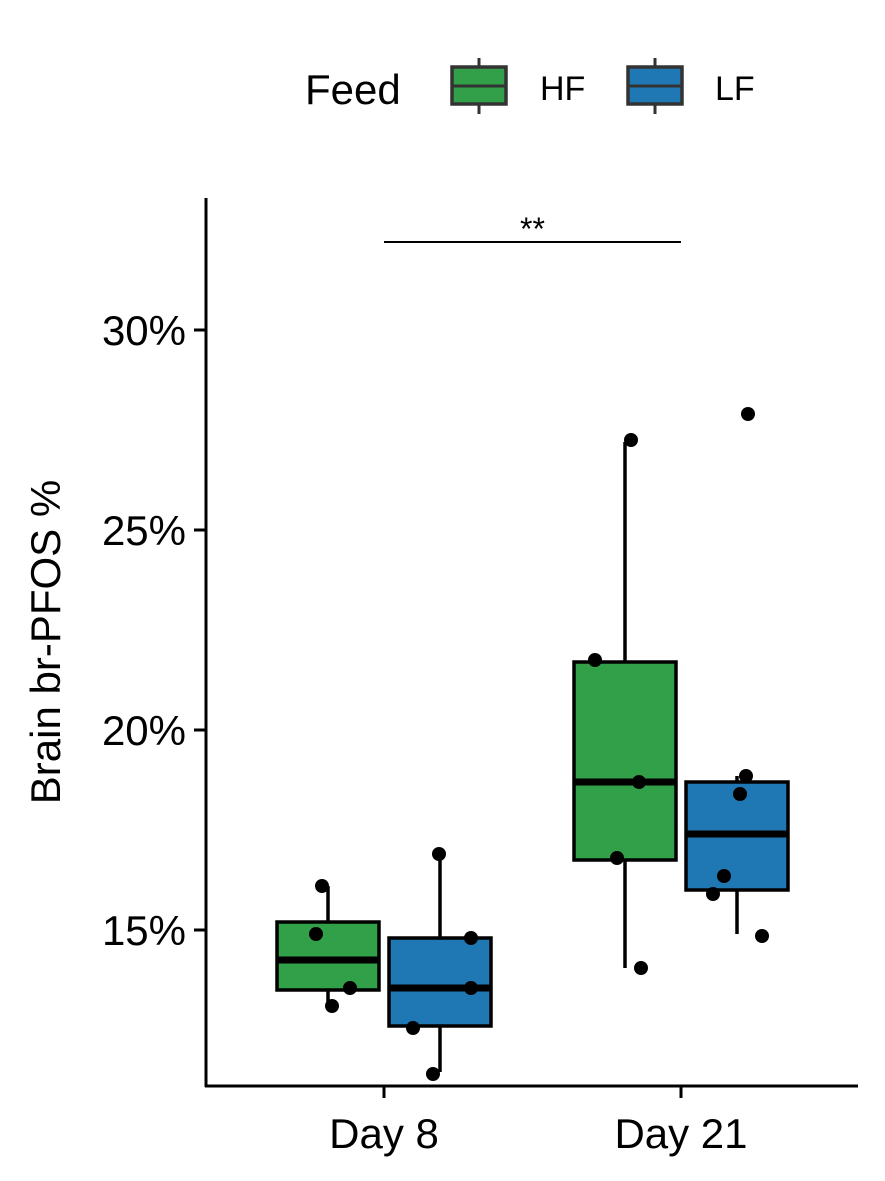  Describe the element at coordinates (353, 89) in the screenshot. I see `legend-title: Feed` at that location.